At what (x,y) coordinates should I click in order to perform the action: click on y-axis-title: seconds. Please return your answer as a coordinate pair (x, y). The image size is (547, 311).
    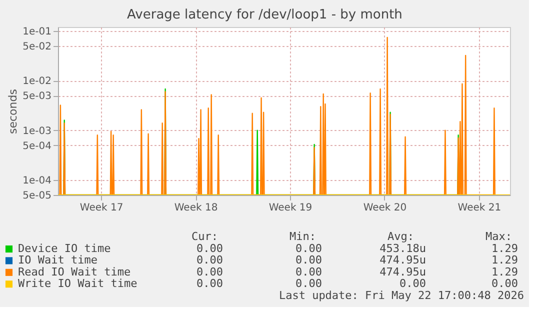
    Looking at the image, I should click on (13, 111).